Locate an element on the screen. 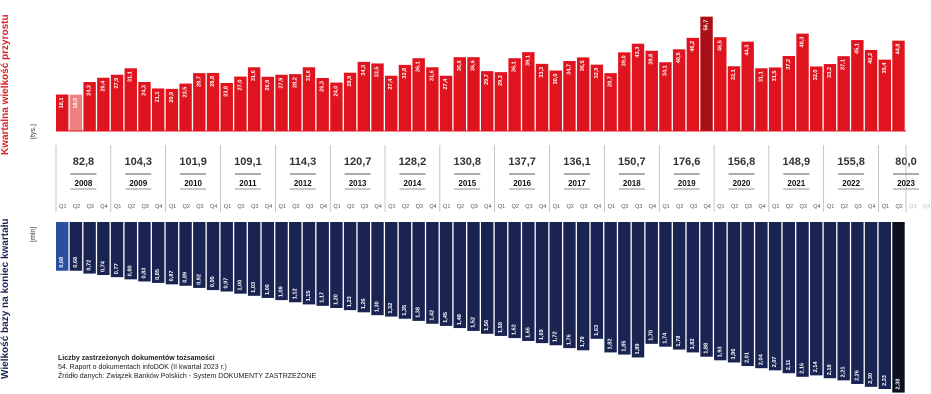 The height and width of the screenshot is (394, 931). base-value-label: 2,07 is located at coordinates (775, 361).